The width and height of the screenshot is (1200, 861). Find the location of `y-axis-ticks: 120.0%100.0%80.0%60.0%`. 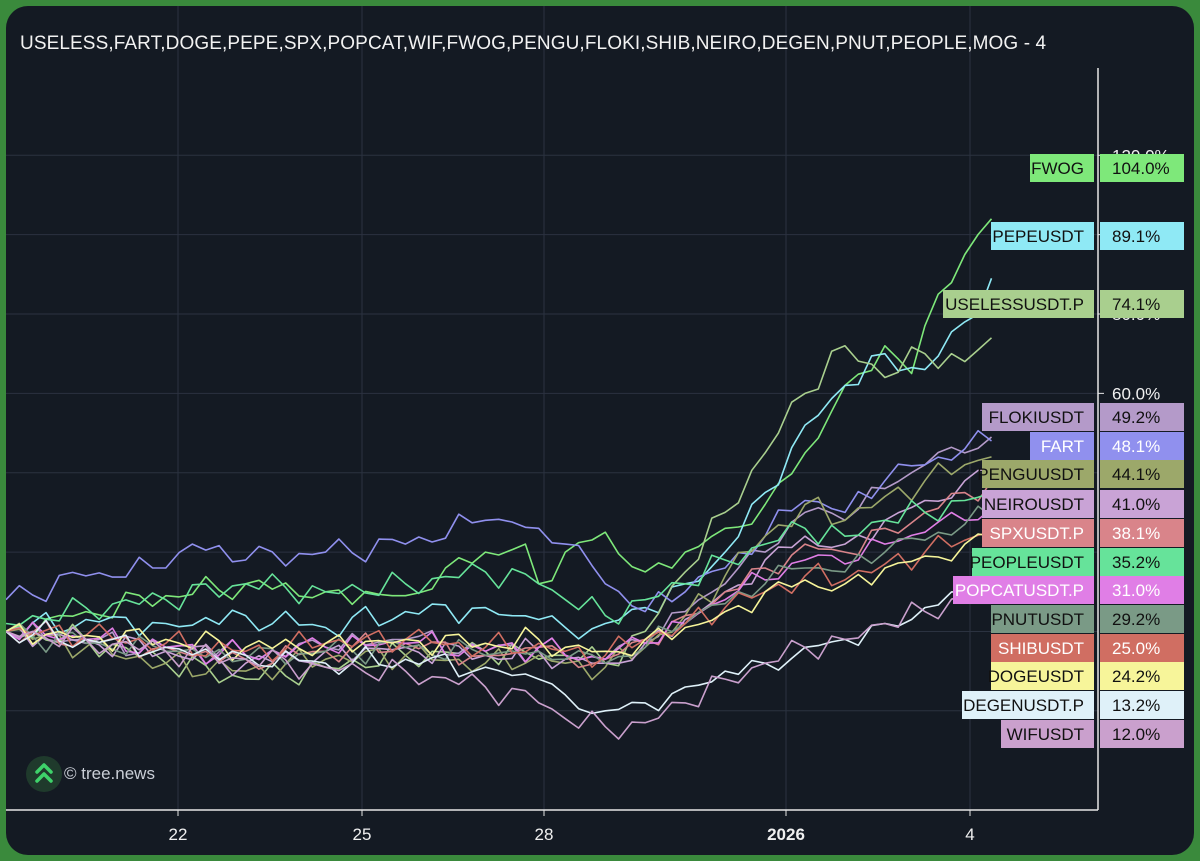

y-axis-ticks: 120.0%100.0%80.0%60.0% is located at coordinates (1134, 274).